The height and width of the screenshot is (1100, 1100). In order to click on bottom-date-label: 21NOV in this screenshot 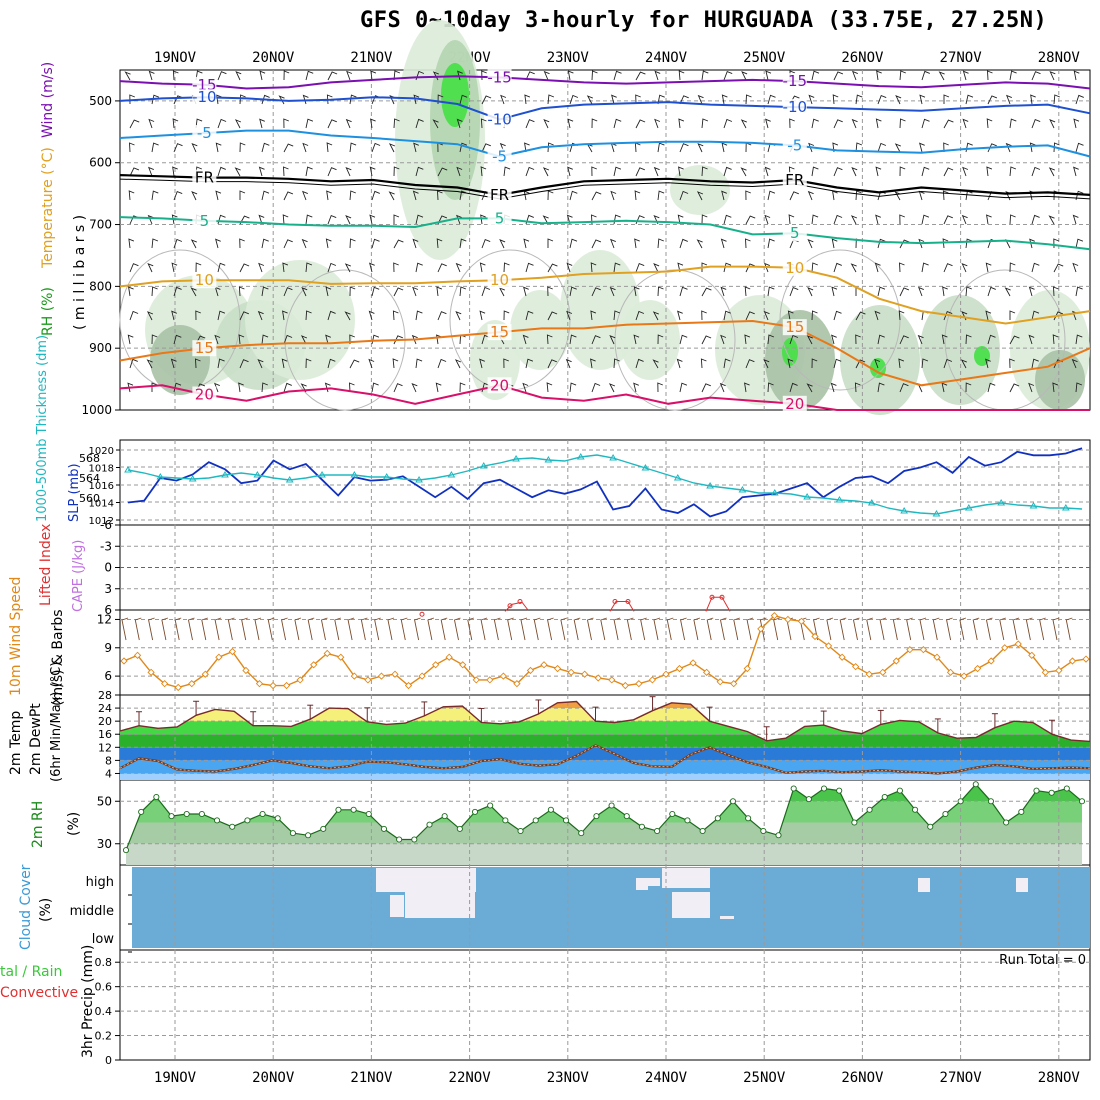, I will do `click(371, 1078)`.